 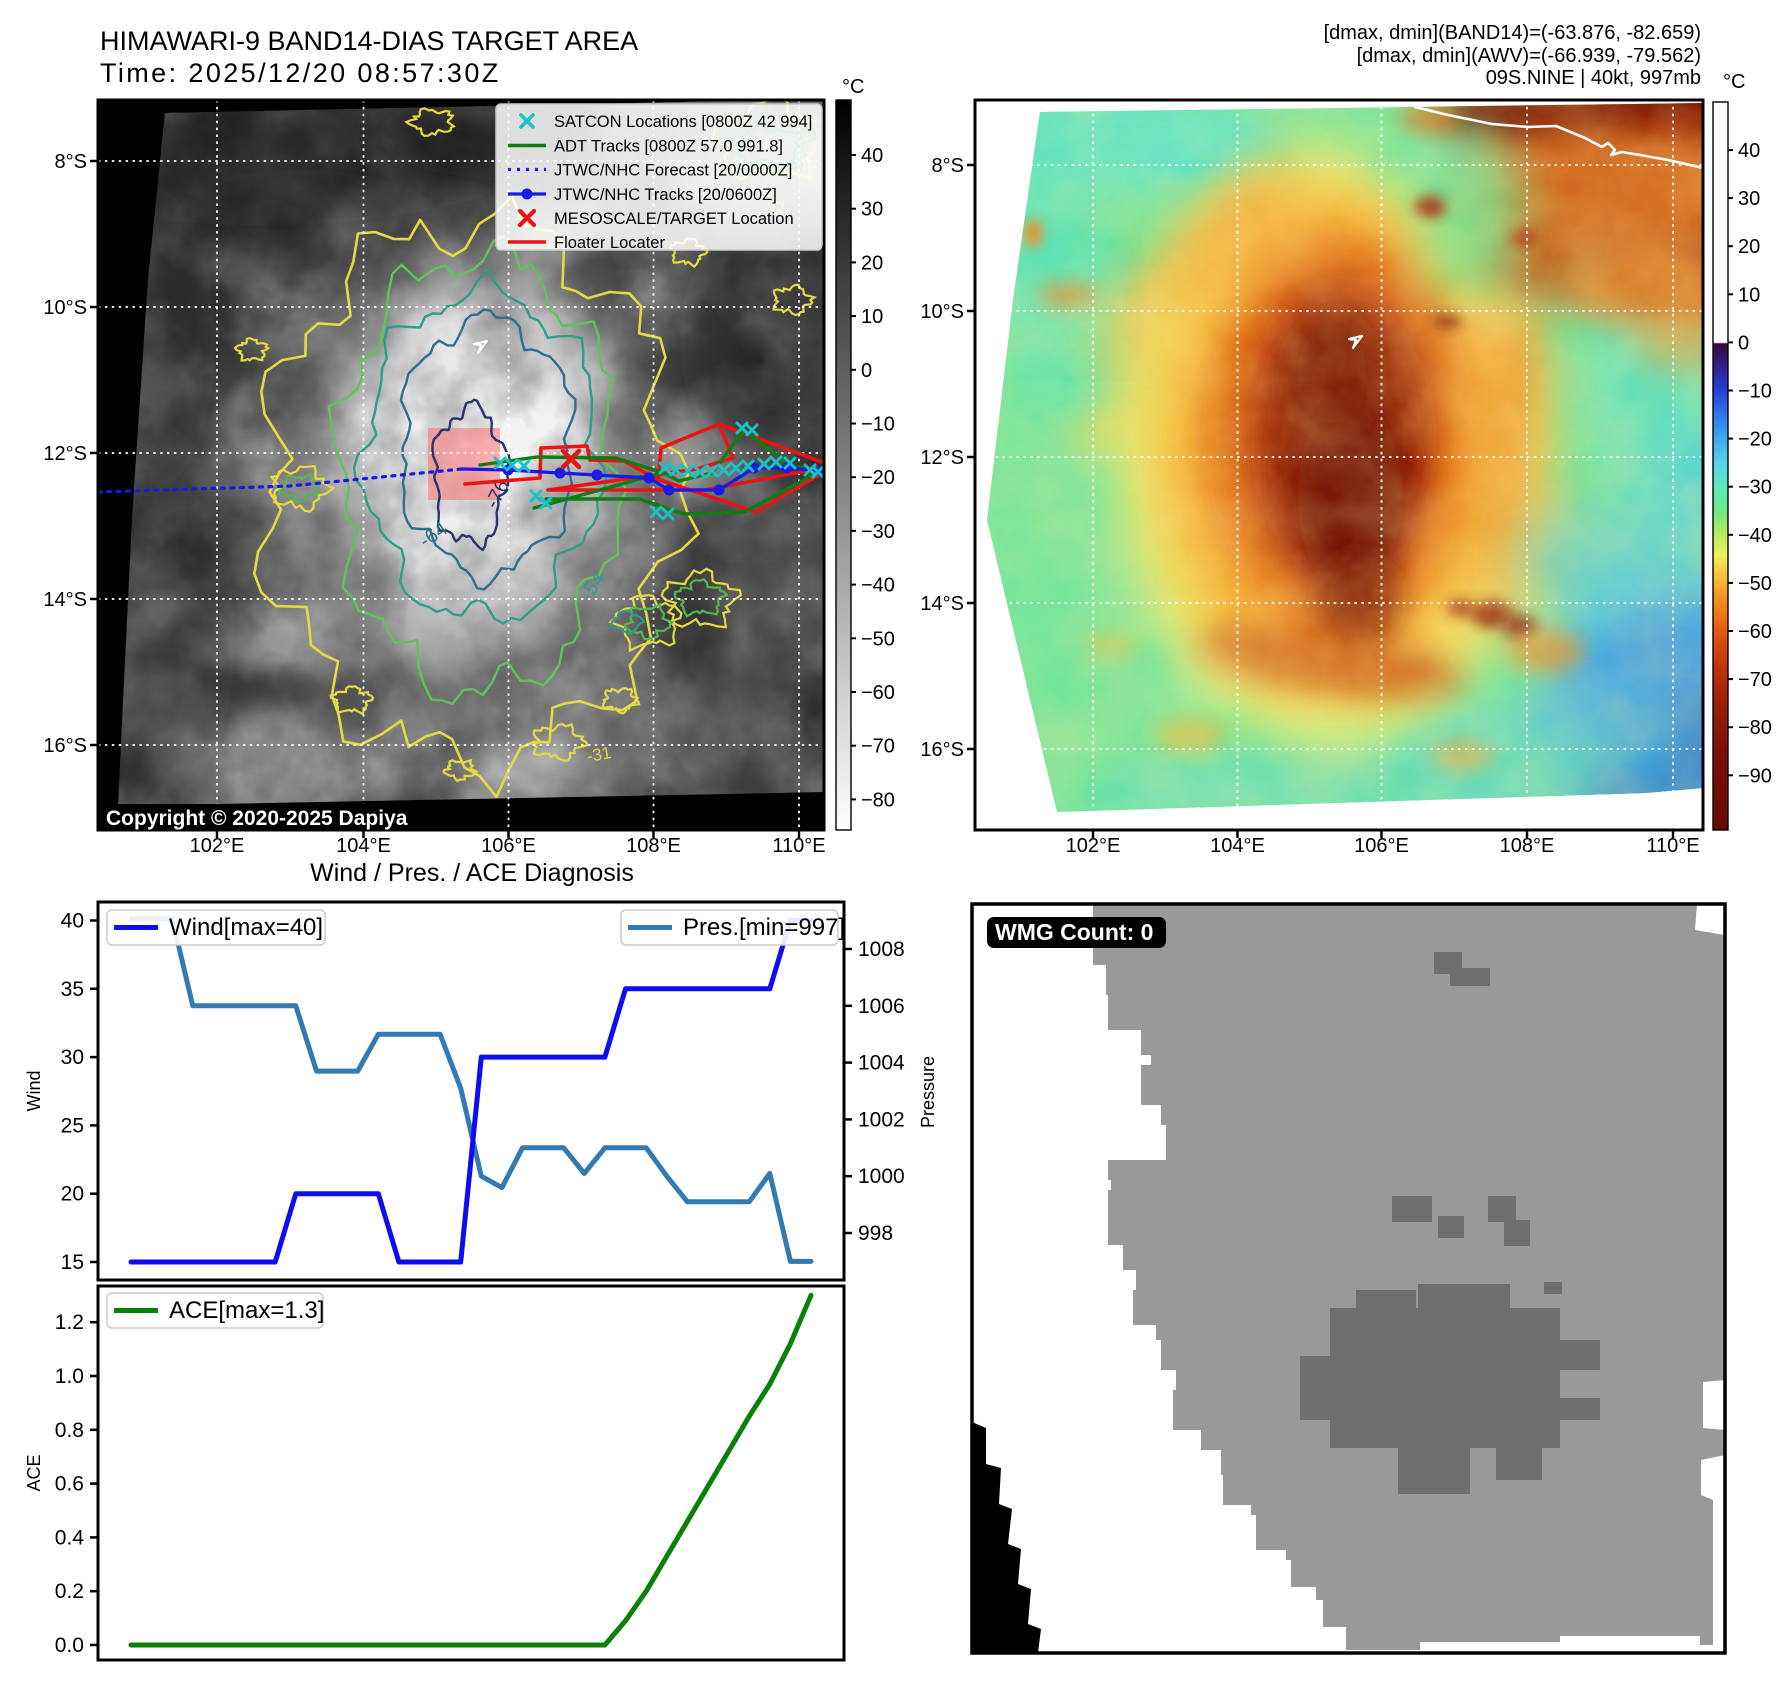 I want to click on svg-text: 0.8, so click(x=69, y=1430).